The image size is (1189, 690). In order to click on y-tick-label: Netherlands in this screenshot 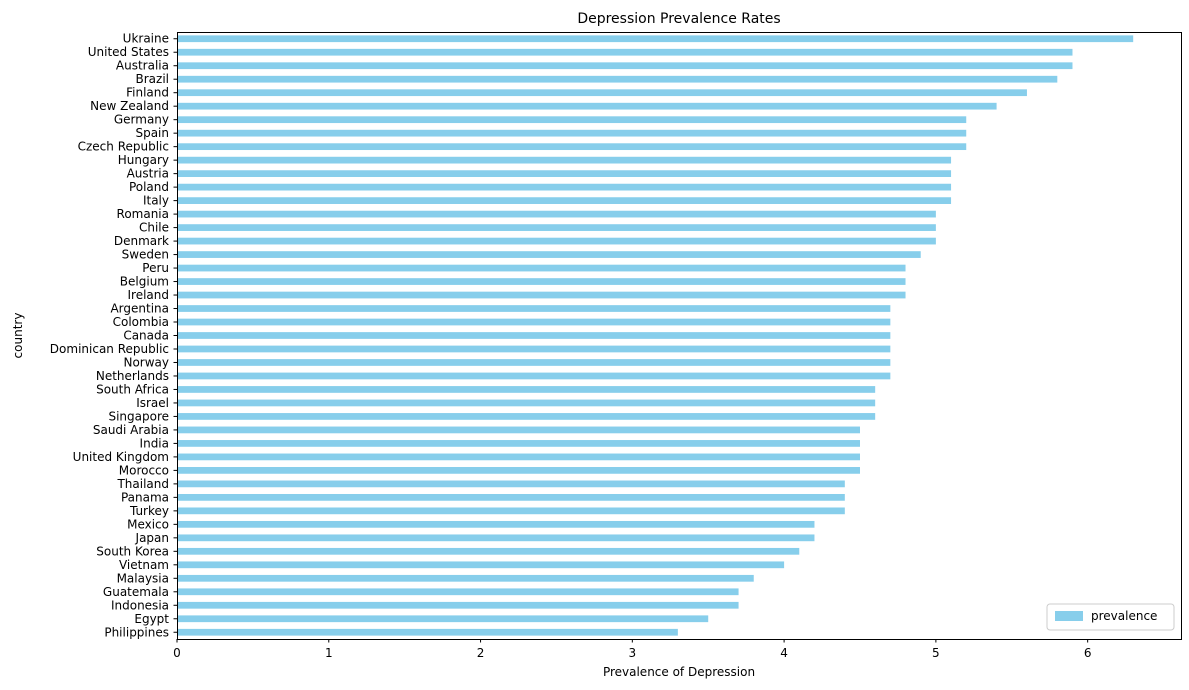, I will do `click(132, 376)`.